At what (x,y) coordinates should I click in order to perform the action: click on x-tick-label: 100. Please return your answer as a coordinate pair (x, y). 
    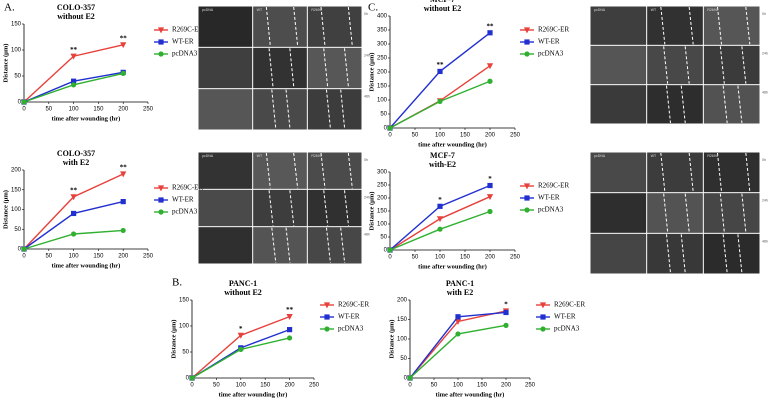
    Looking at the image, I should click on (74, 257).